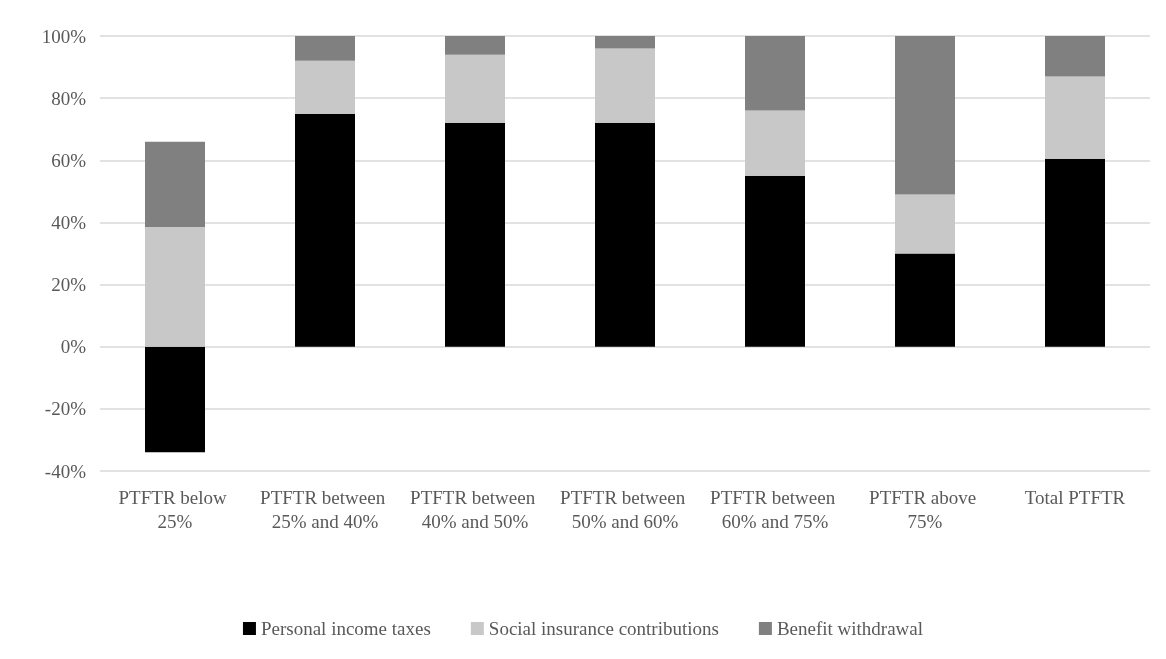 This screenshot has width=1166, height=659. I want to click on y-tick-label: 0%, so click(73, 347).